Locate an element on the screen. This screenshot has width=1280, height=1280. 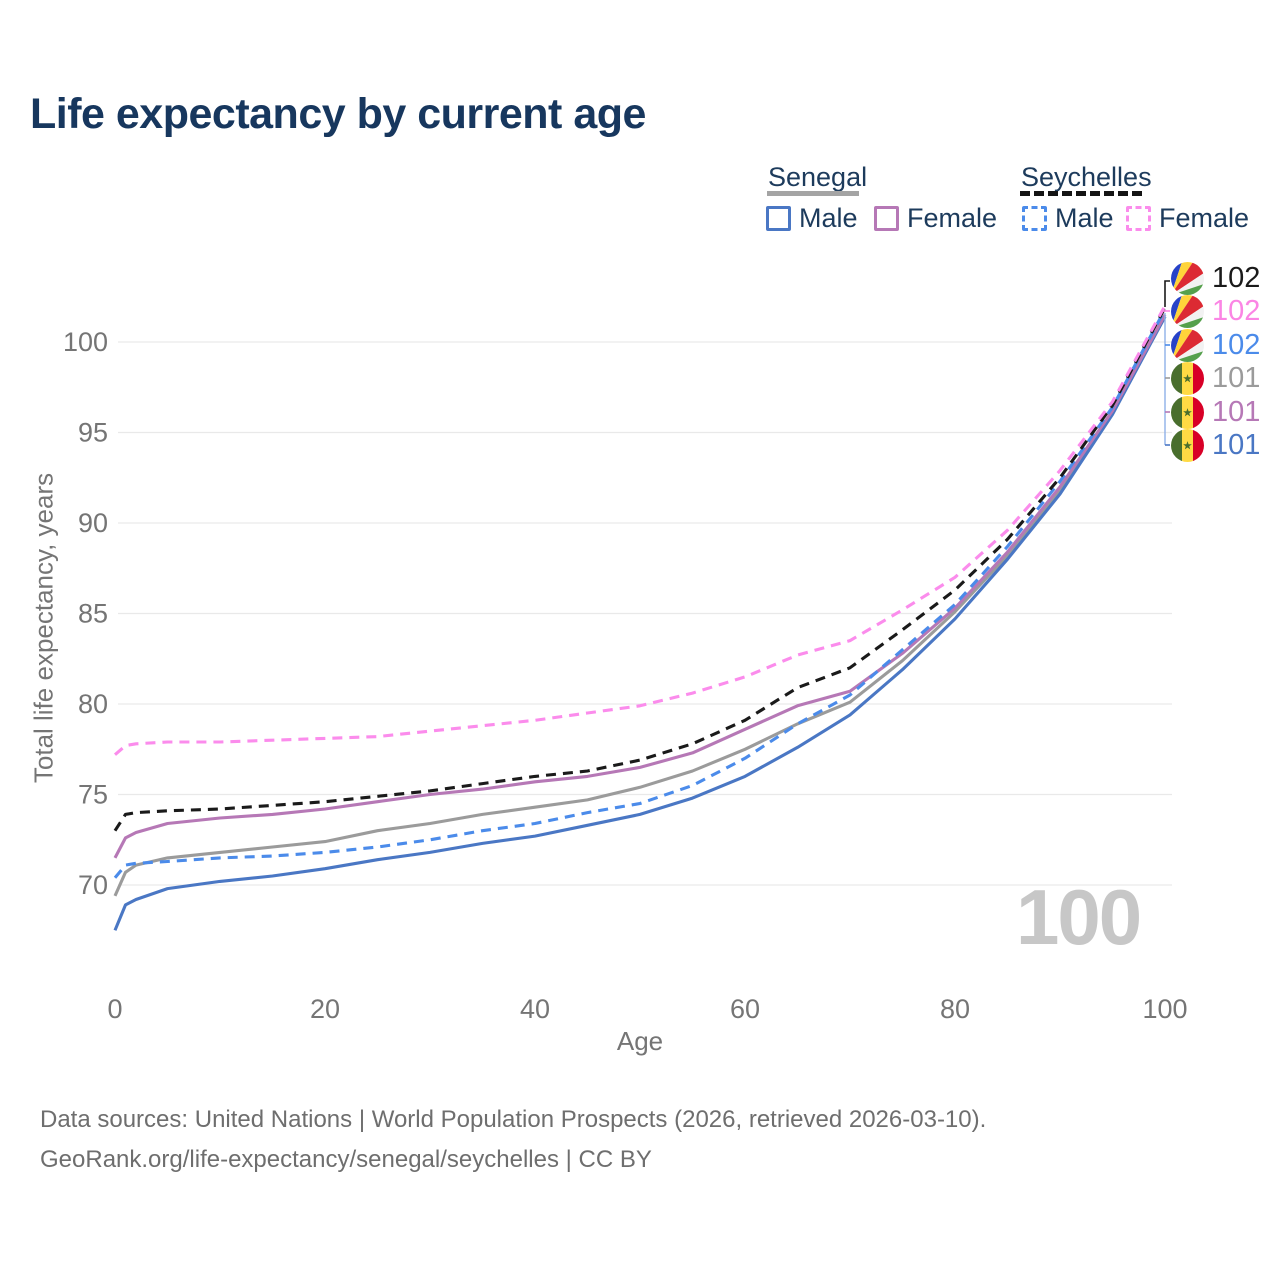
x-tick-label: 20 is located at coordinates (325, 1009).